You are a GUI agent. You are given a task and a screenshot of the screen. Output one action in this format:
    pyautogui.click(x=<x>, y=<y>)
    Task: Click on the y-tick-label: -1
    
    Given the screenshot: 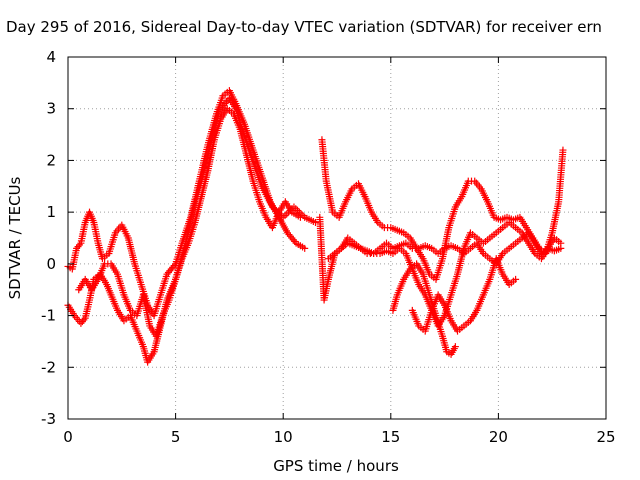 What is the action you would take?
    pyautogui.click(x=48, y=316)
    